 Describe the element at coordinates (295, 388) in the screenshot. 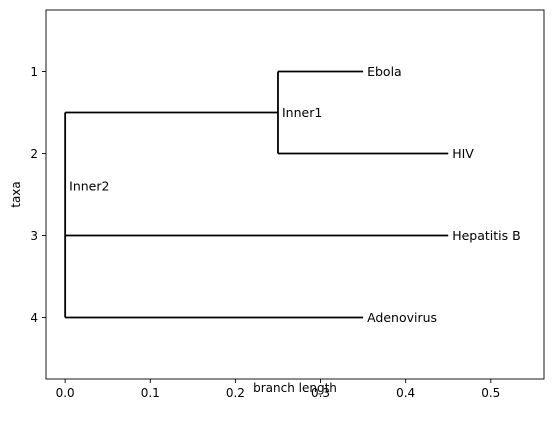

I see `x-axis-label: branch length` at that location.